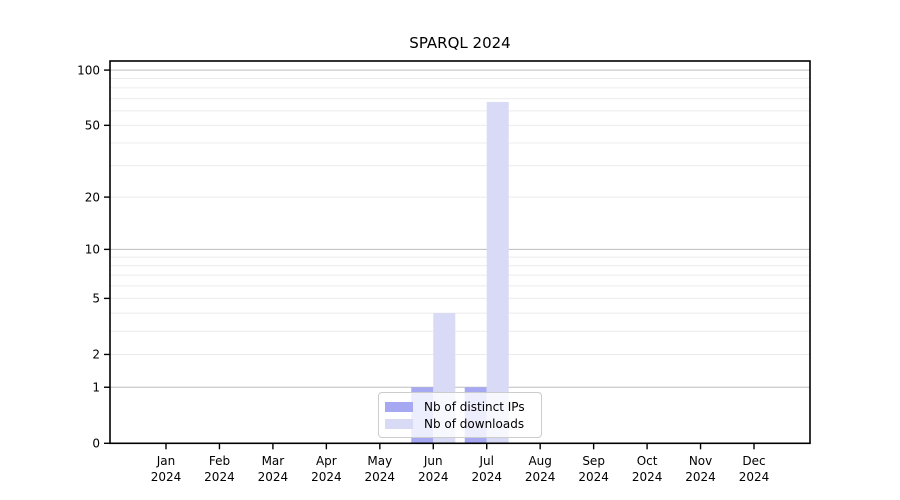  What do you see at coordinates (474, 423) in the screenshot?
I see `legend-label-downloads: Nb of downloads` at bounding box center [474, 423].